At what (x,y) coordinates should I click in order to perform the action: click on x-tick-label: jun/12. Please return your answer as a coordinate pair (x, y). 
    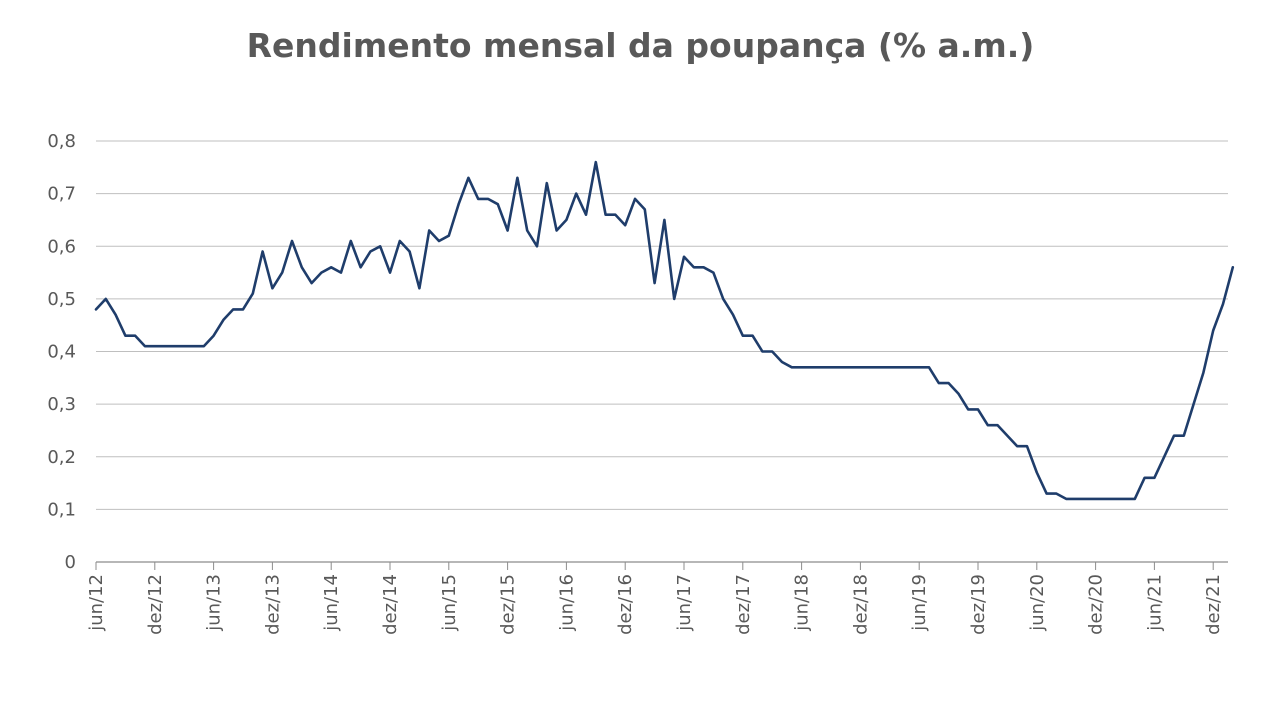
    Looking at the image, I should click on (96, 603).